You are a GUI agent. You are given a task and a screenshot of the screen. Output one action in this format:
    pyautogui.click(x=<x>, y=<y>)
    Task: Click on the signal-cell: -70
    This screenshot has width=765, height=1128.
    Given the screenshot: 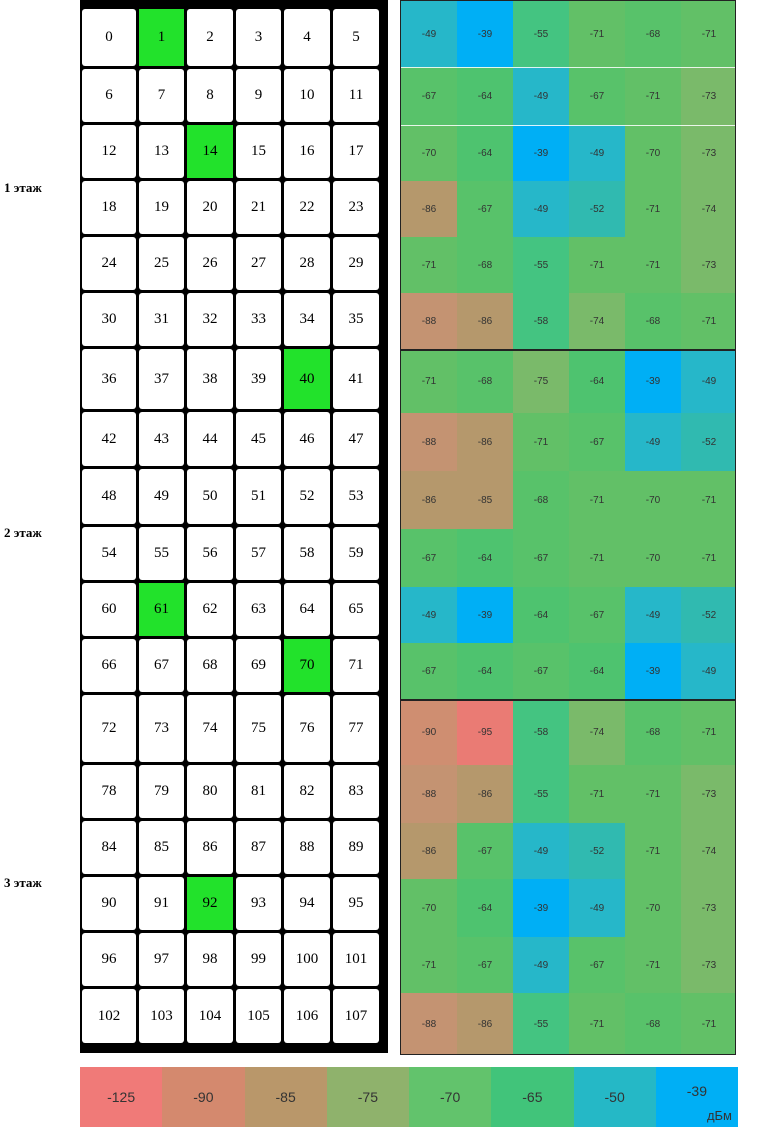 What is the action you would take?
    pyautogui.click(x=653, y=558)
    